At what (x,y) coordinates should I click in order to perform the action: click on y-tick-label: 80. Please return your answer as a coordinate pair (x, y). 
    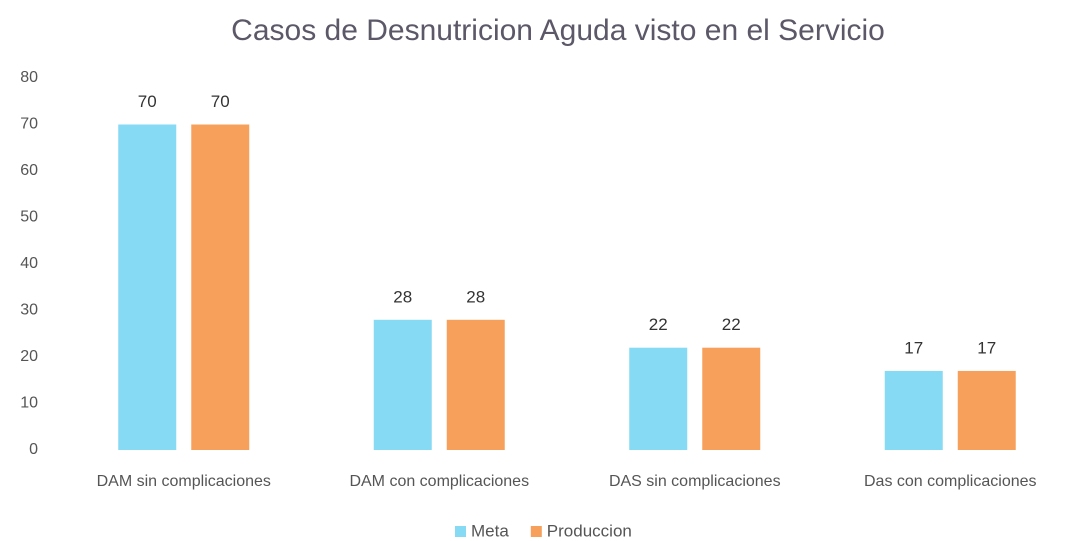
    Looking at the image, I should click on (29, 77).